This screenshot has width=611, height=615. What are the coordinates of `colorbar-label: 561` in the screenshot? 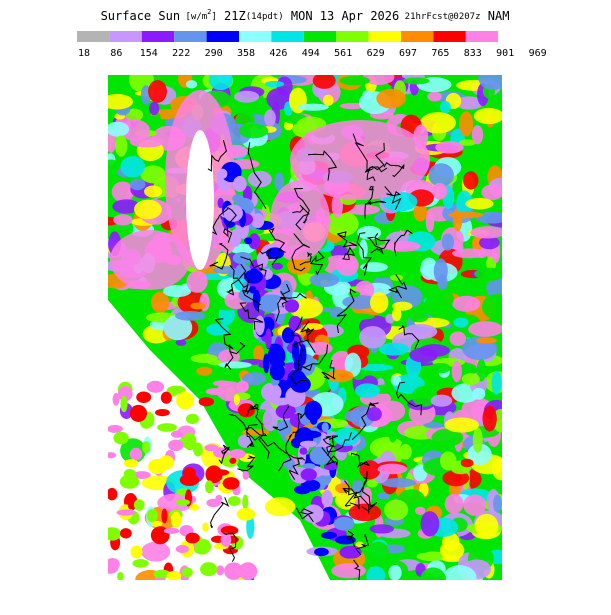 It's located at (343, 53).